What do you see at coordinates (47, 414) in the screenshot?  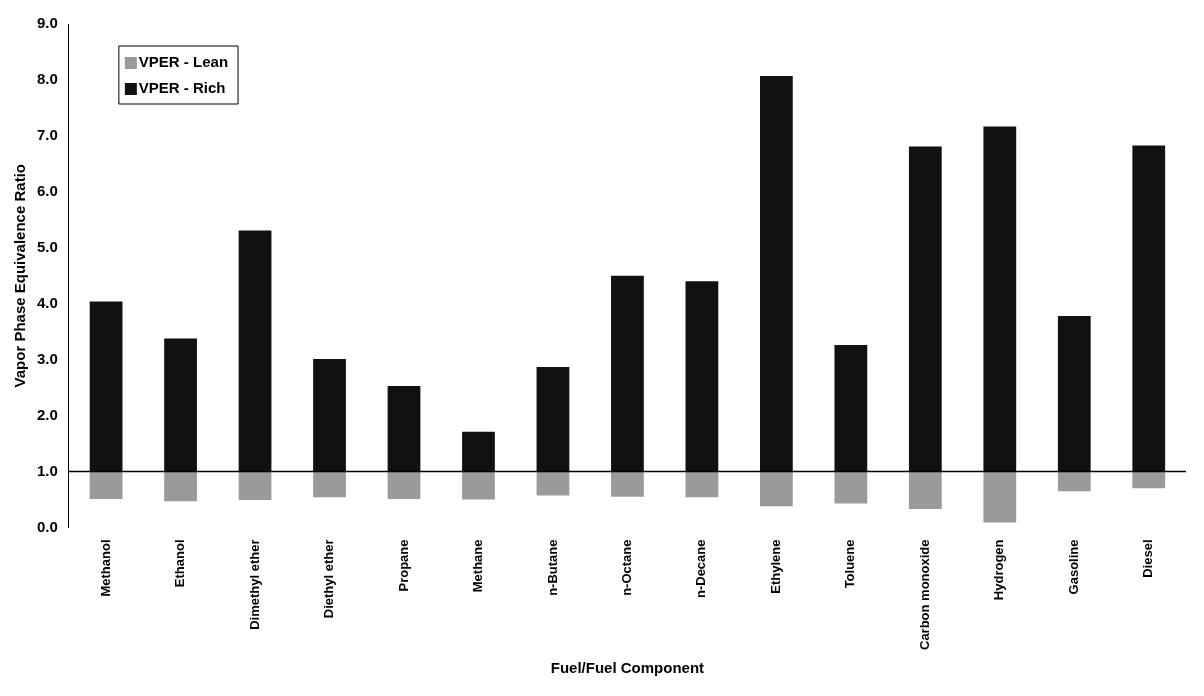 I see `y-tick-label: 2.0` at bounding box center [47, 414].